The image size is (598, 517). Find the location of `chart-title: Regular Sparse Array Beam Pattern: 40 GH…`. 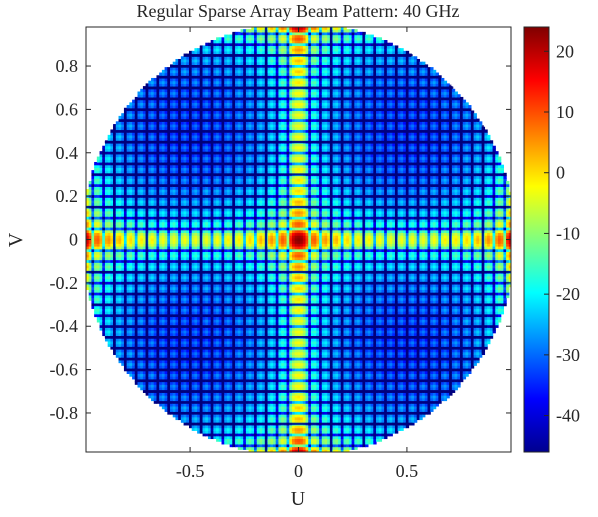

chart-title: Regular Sparse Array Beam Pattern: 40 GH… is located at coordinates (298, 11).